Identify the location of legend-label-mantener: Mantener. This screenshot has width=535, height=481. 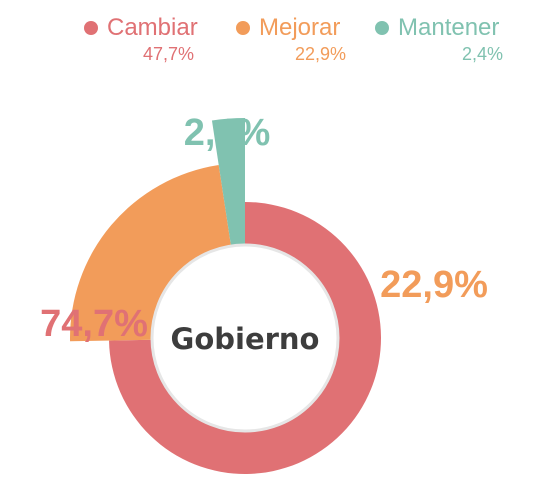
(440, 28).